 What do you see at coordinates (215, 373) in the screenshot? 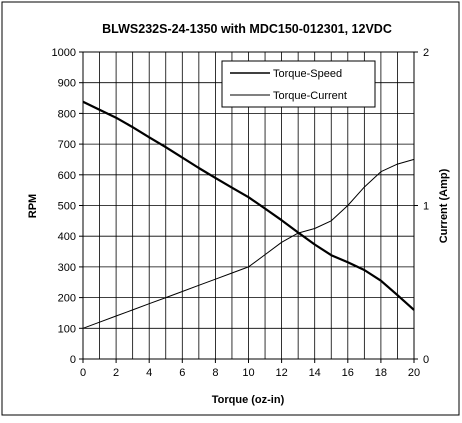
I see `x-tick-label: 8` at bounding box center [215, 373].